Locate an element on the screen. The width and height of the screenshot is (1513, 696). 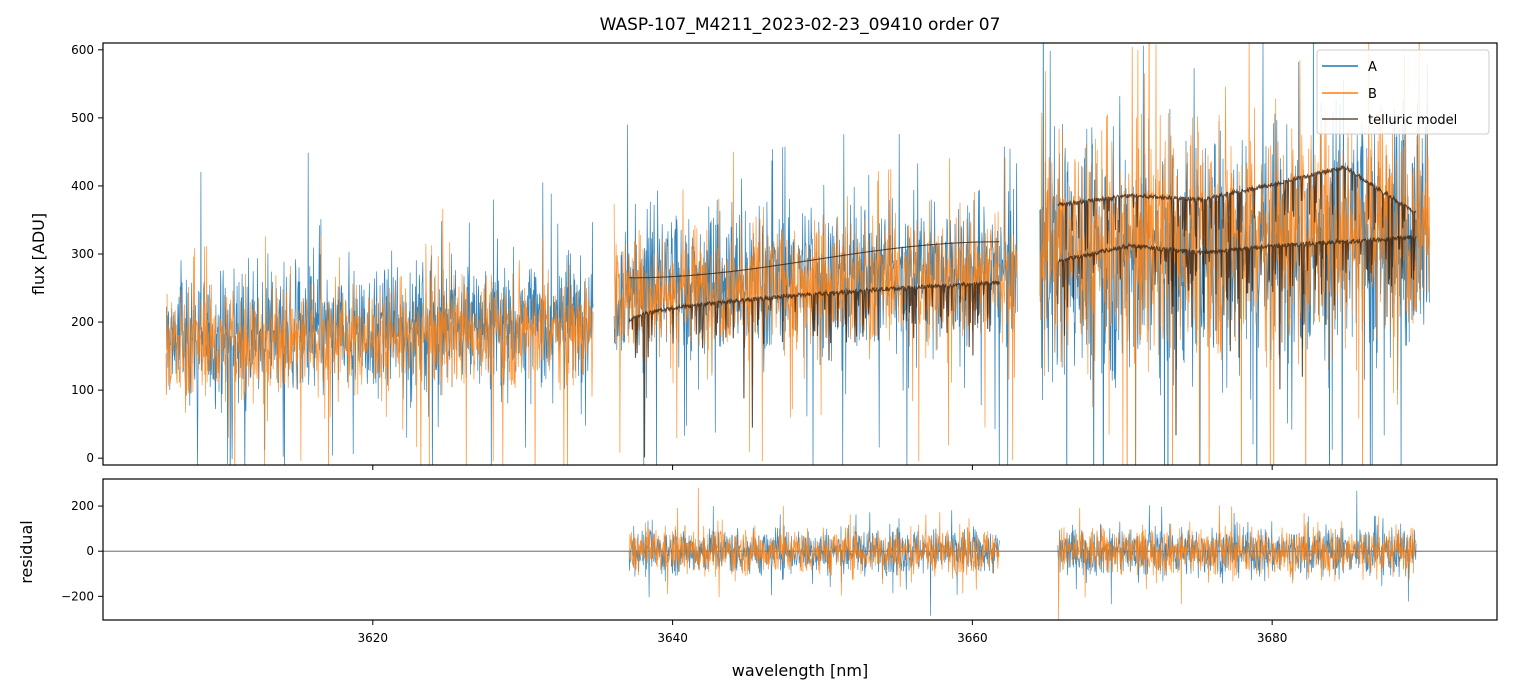
flux-y-tick-label: 400 is located at coordinates (82, 186).